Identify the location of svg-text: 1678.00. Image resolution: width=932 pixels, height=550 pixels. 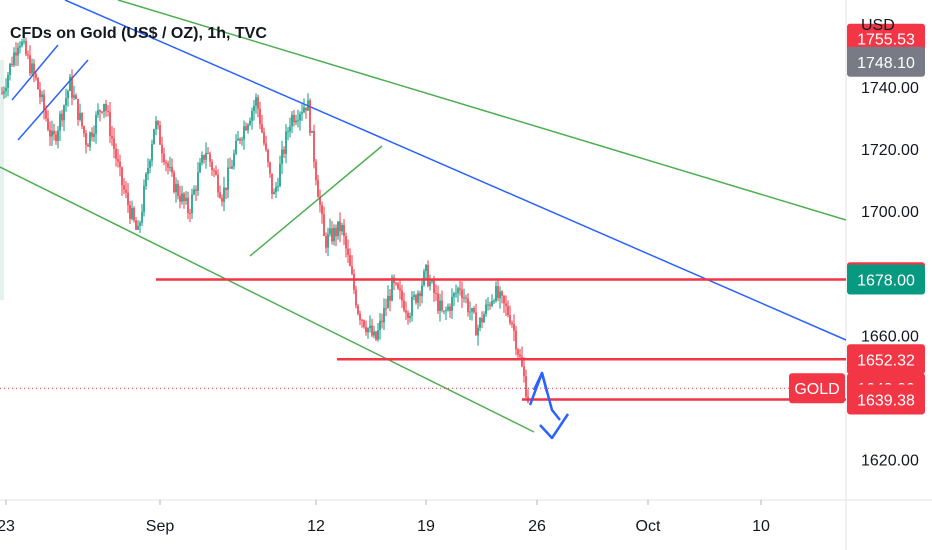
(886, 281).